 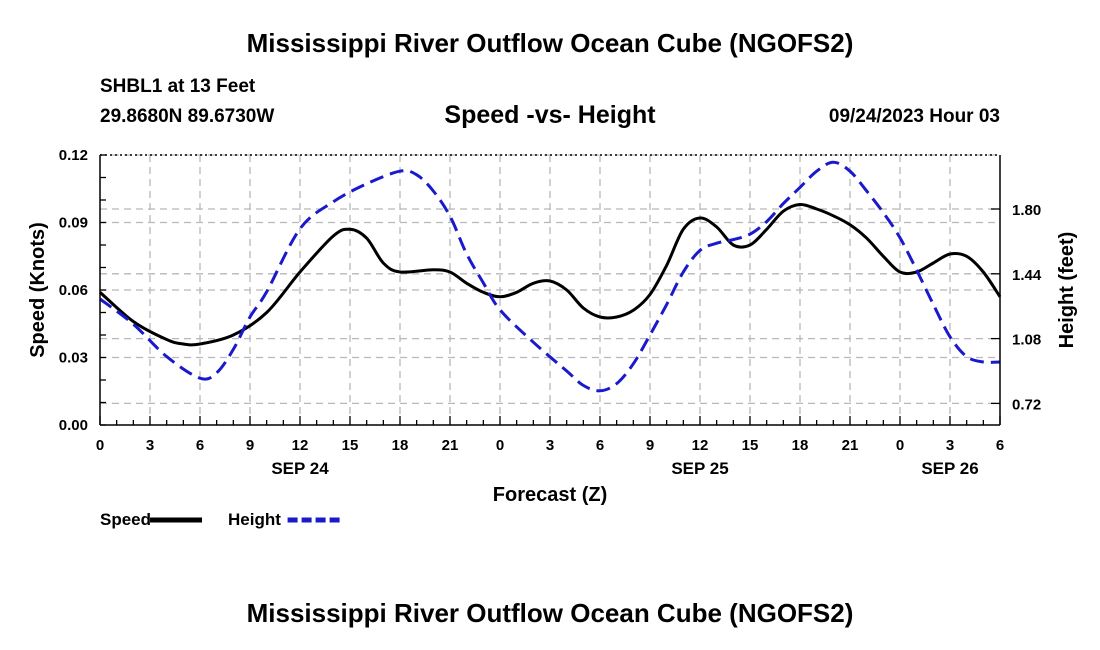 I want to click on y-left-axis-title: Speed (Knots), so click(x=38, y=290).